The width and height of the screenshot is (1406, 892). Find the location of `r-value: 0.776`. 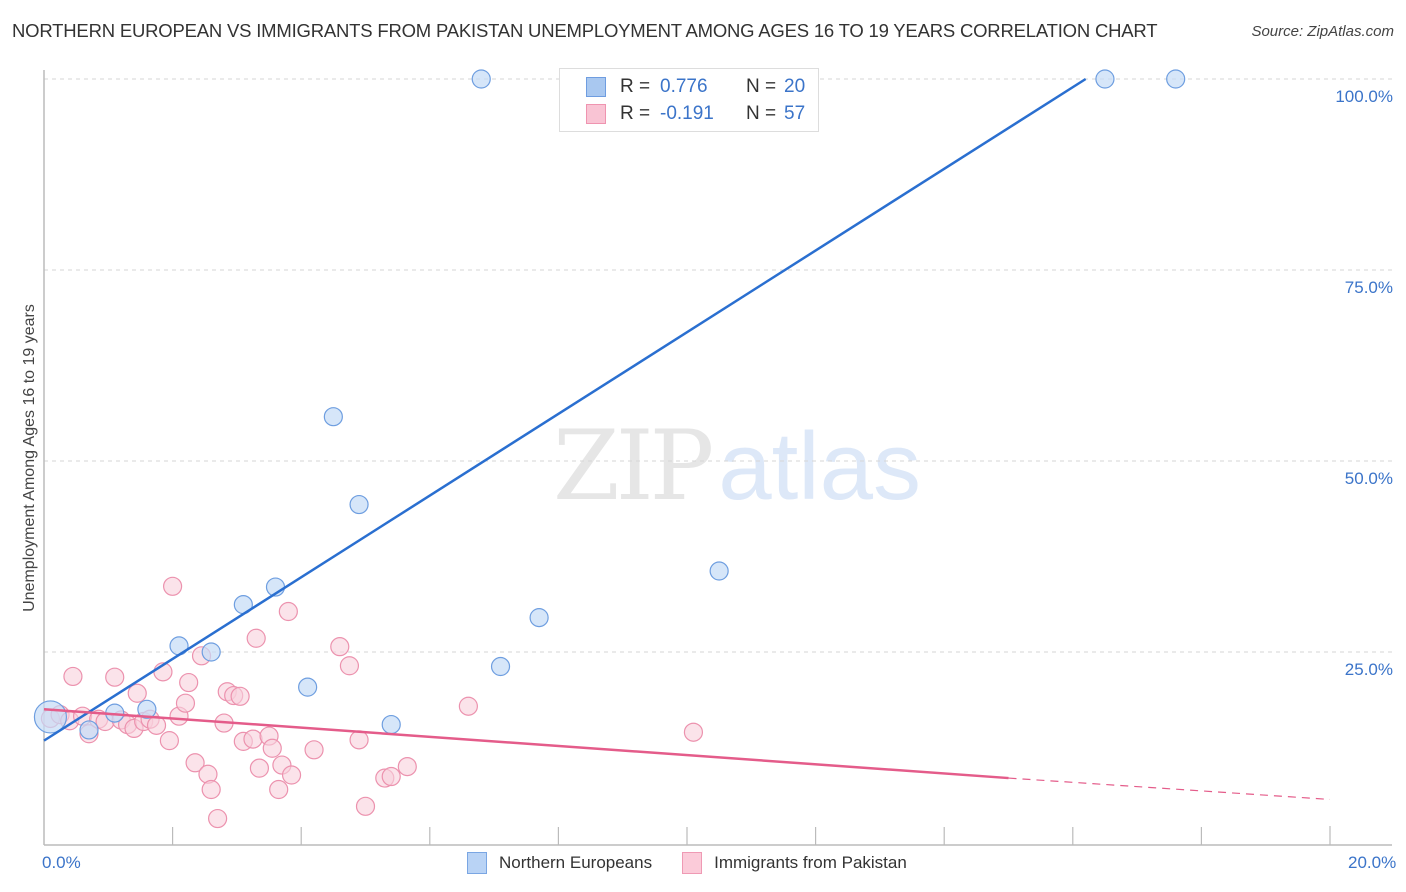

r-value: 0.776 is located at coordinates (684, 86).